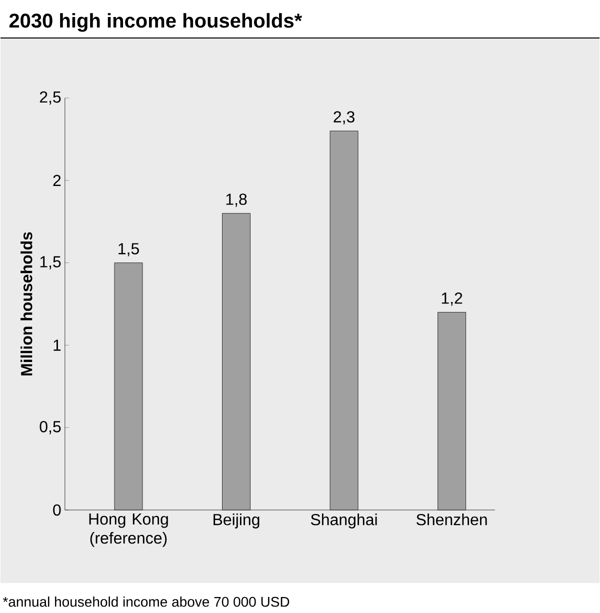 The height and width of the screenshot is (613, 600). I want to click on y-tick-label: 0,5, so click(50, 427).